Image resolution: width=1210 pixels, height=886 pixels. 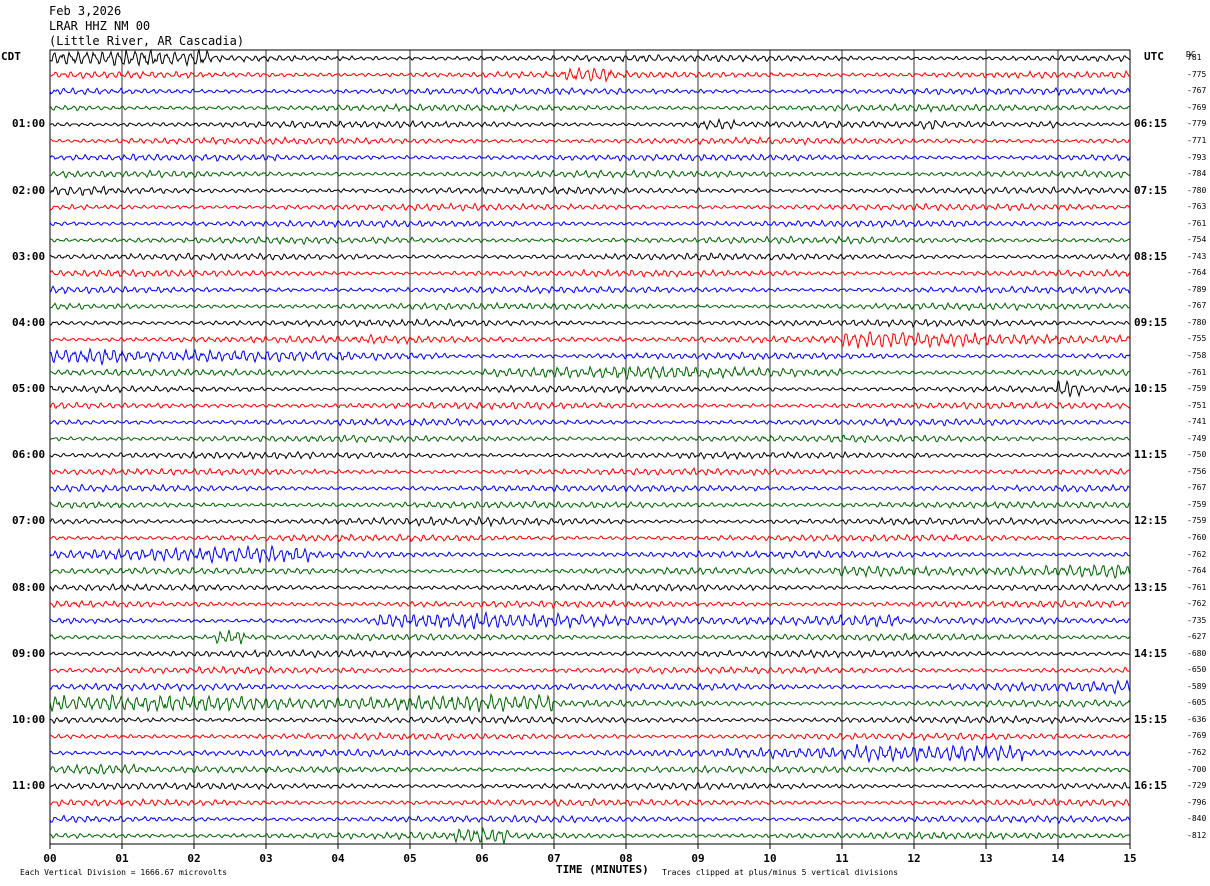 What do you see at coordinates (1197, 356) in the screenshot?
I see `dc-offset-label: -758` at bounding box center [1197, 356].